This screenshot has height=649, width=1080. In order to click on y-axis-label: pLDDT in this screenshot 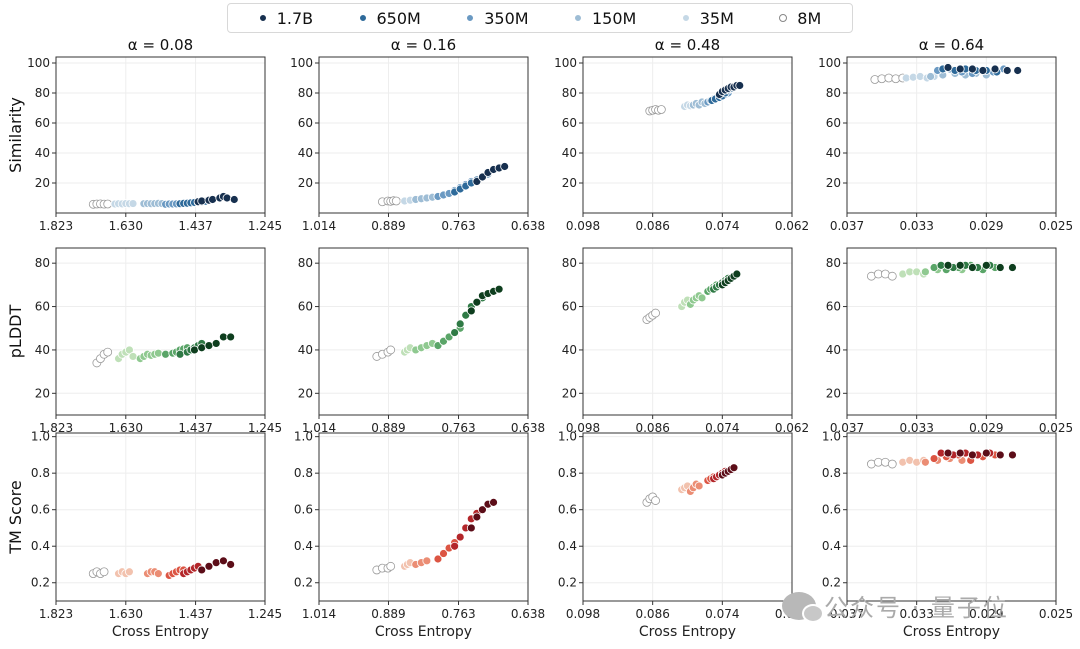, I will do `click(15, 332)`.